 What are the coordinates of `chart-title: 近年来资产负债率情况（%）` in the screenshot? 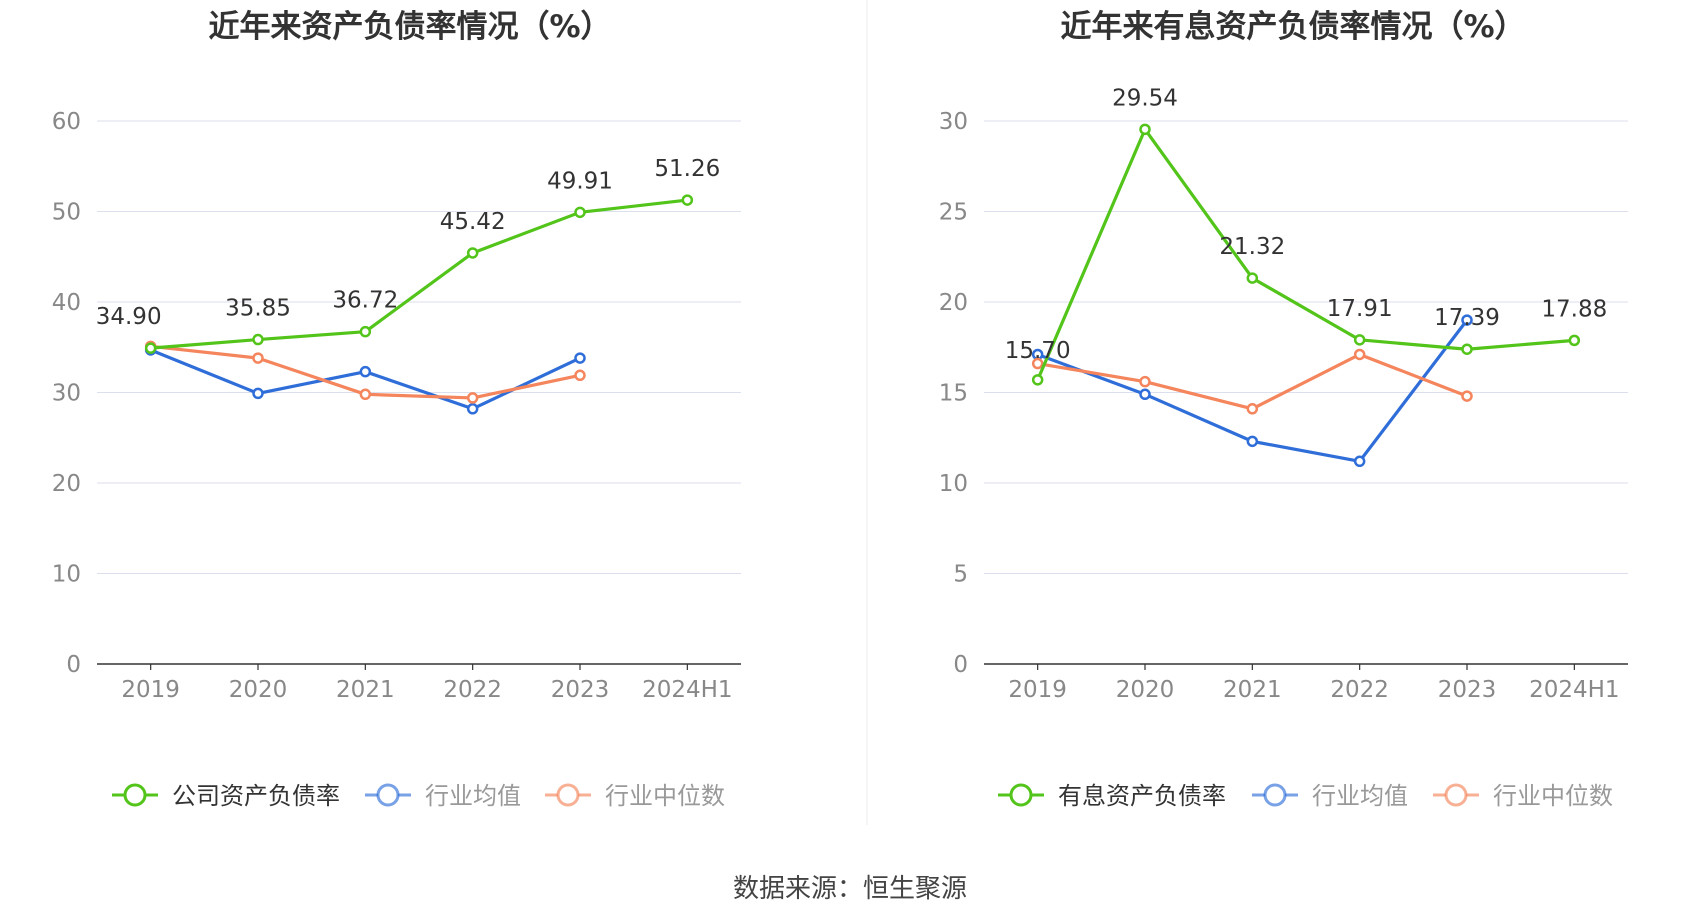 It's located at (409, 27).